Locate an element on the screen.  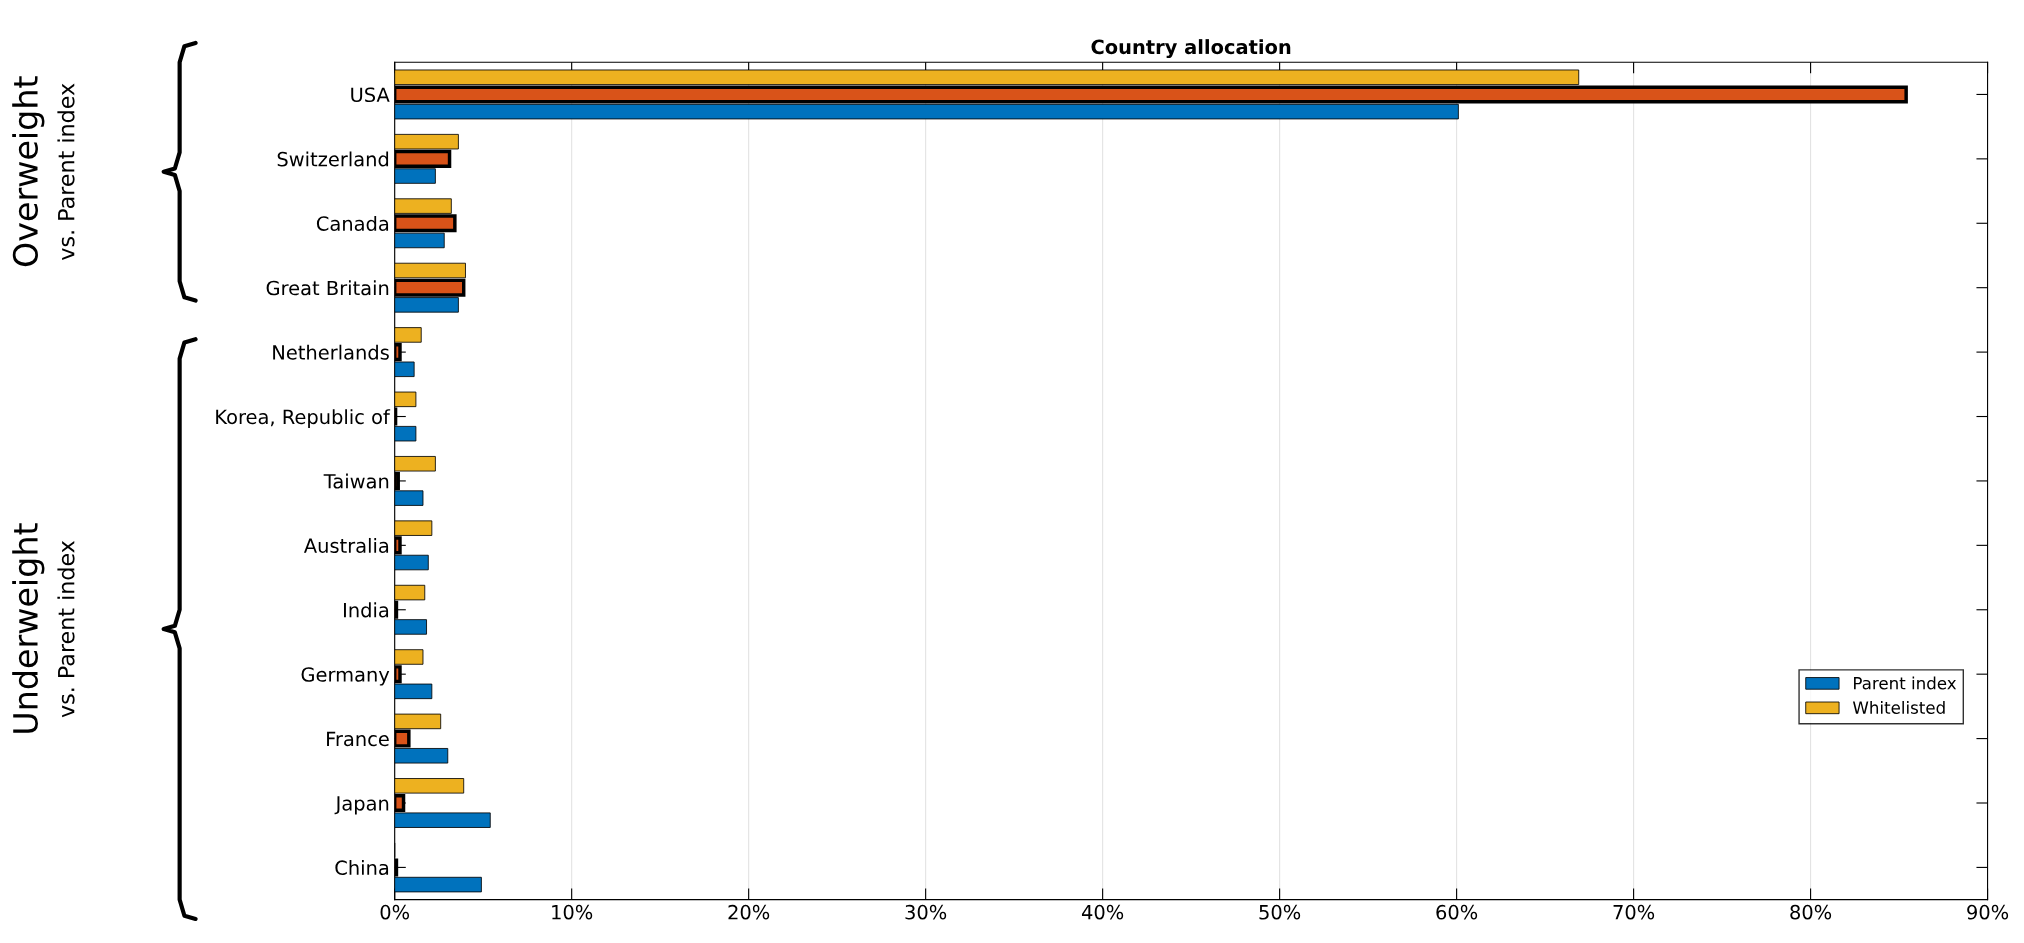
x-tick-label: 40% is located at coordinates (1102, 912).